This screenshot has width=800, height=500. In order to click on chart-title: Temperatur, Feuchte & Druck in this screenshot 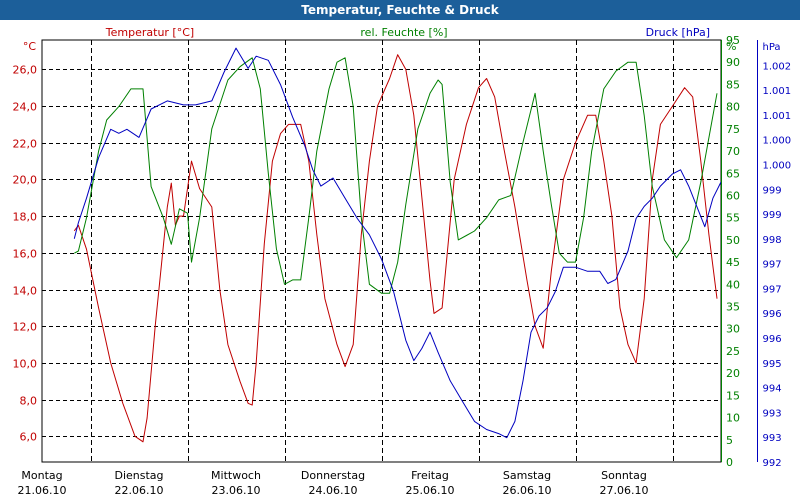, I will do `click(400, 10)`.